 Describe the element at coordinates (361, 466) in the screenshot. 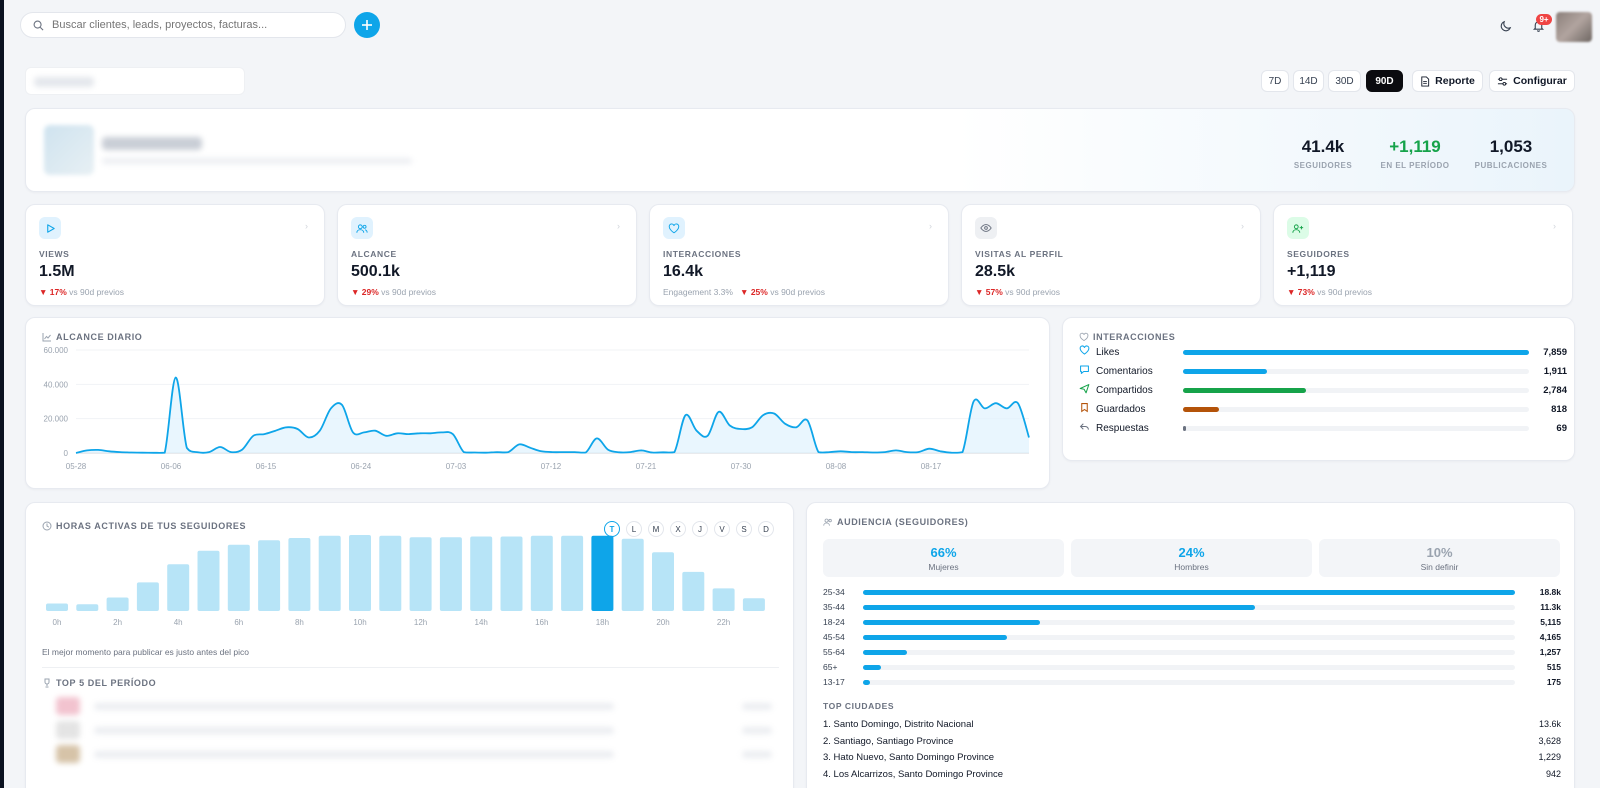

I see `x-tick-label: 06-24` at that location.